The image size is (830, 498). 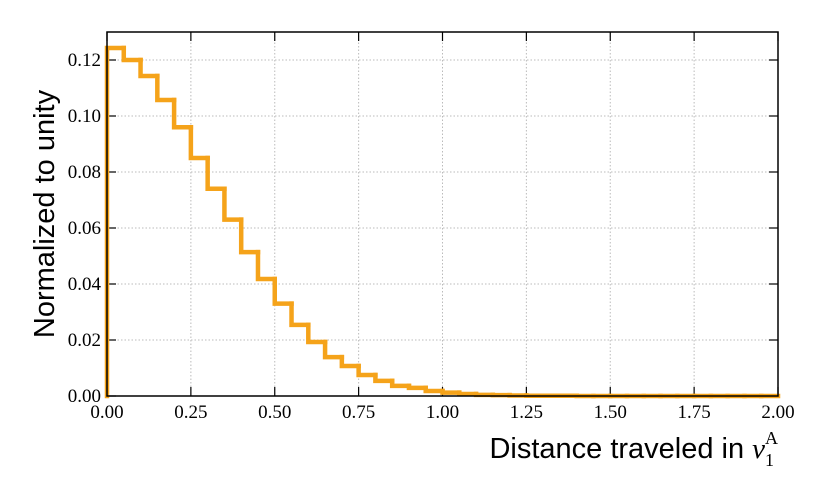 What do you see at coordinates (85, 284) in the screenshot?
I see `y-tick-label: 0.04` at bounding box center [85, 284].